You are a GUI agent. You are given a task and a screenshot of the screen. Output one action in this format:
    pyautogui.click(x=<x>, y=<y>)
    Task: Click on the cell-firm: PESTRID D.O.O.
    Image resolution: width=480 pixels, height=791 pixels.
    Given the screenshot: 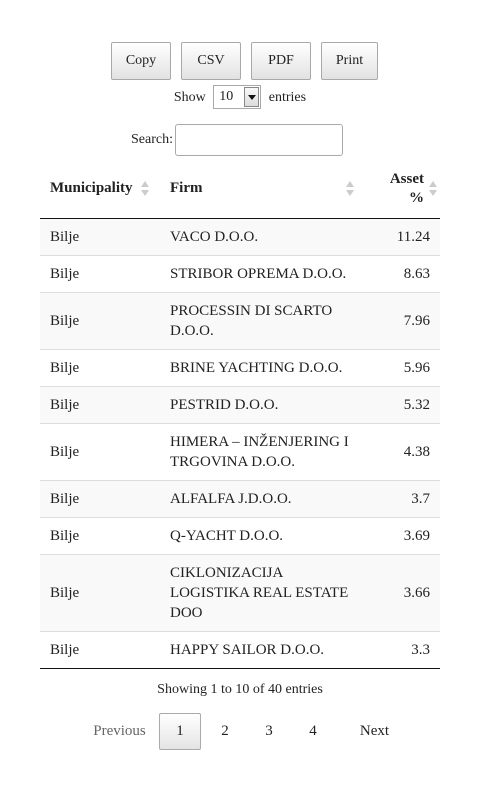 What is the action you would take?
    pyautogui.click(x=262, y=404)
    